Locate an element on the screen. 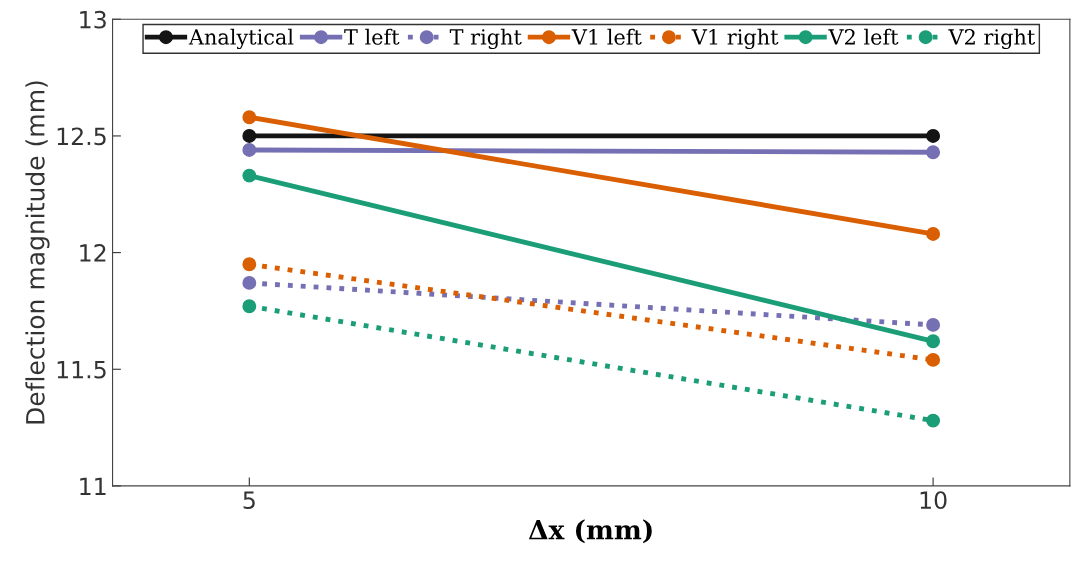 This screenshot has height=567, width=1072. legend-label: V1 right is located at coordinates (735, 39).